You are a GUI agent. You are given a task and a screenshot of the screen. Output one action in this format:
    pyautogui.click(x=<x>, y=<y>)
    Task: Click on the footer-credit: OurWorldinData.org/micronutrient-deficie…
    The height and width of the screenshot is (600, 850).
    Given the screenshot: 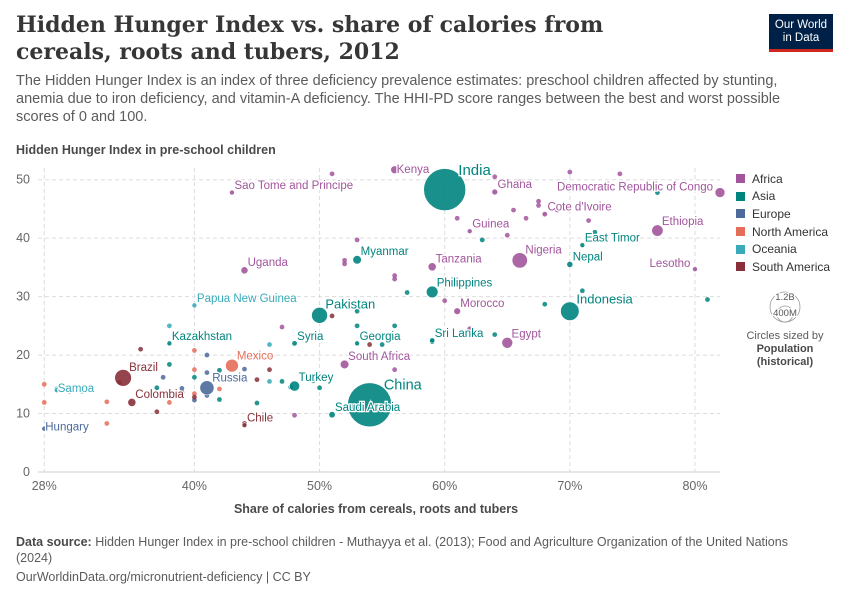 What is the action you would take?
    pyautogui.click(x=163, y=577)
    